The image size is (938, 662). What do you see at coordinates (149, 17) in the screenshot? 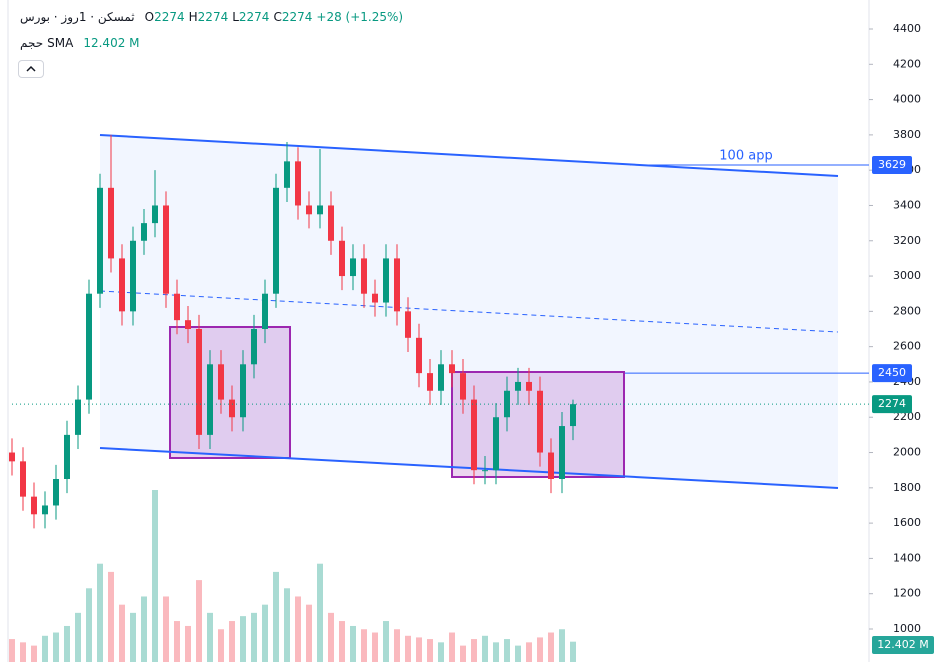
I see `ohlc-label: O` at bounding box center [149, 17].